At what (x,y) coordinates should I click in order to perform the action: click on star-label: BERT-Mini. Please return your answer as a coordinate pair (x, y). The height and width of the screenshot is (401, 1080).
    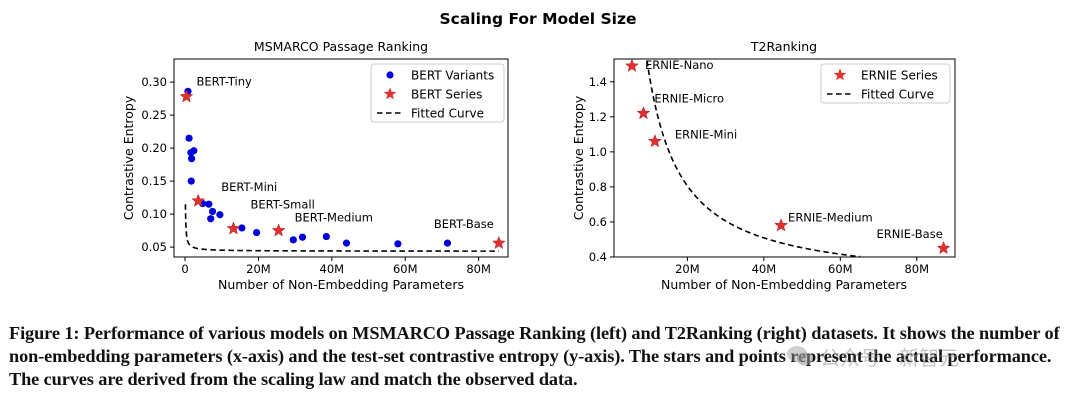
    Looking at the image, I should click on (249, 187).